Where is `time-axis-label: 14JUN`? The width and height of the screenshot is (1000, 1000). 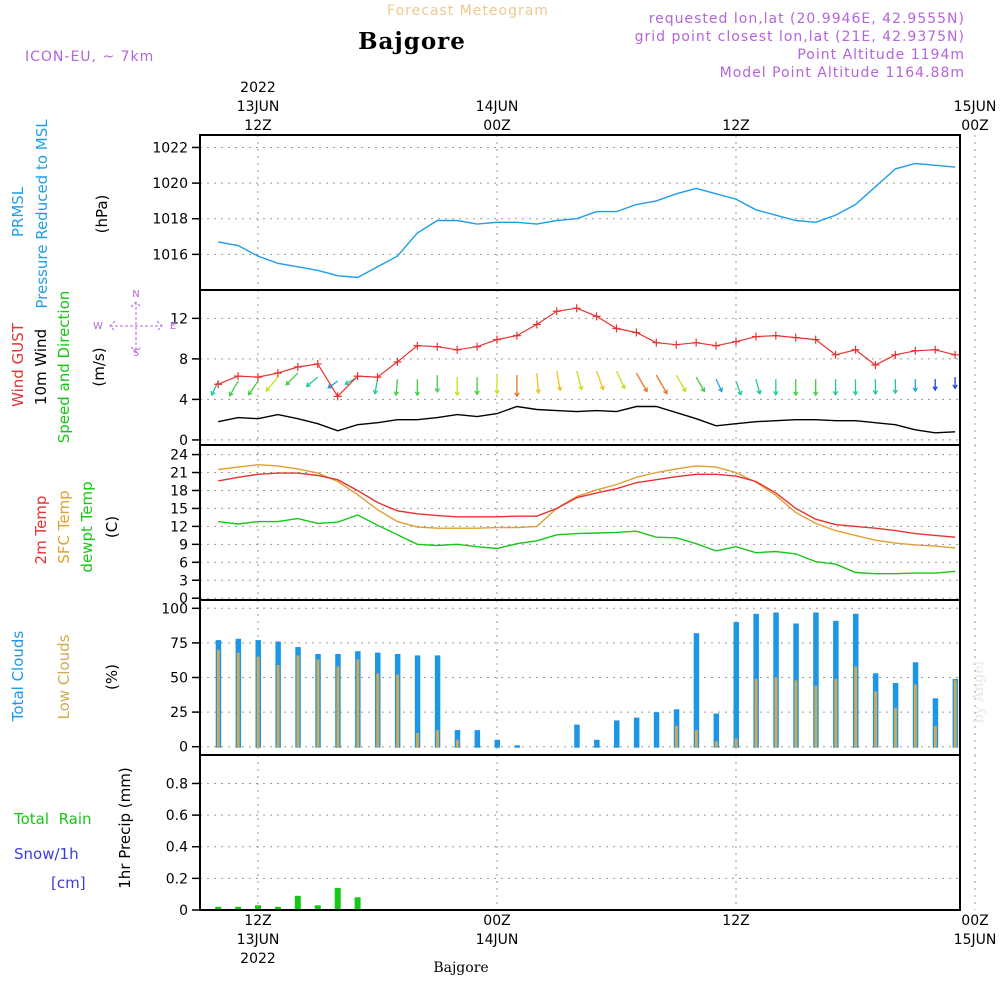 time-axis-label: 14JUN is located at coordinates (497, 107).